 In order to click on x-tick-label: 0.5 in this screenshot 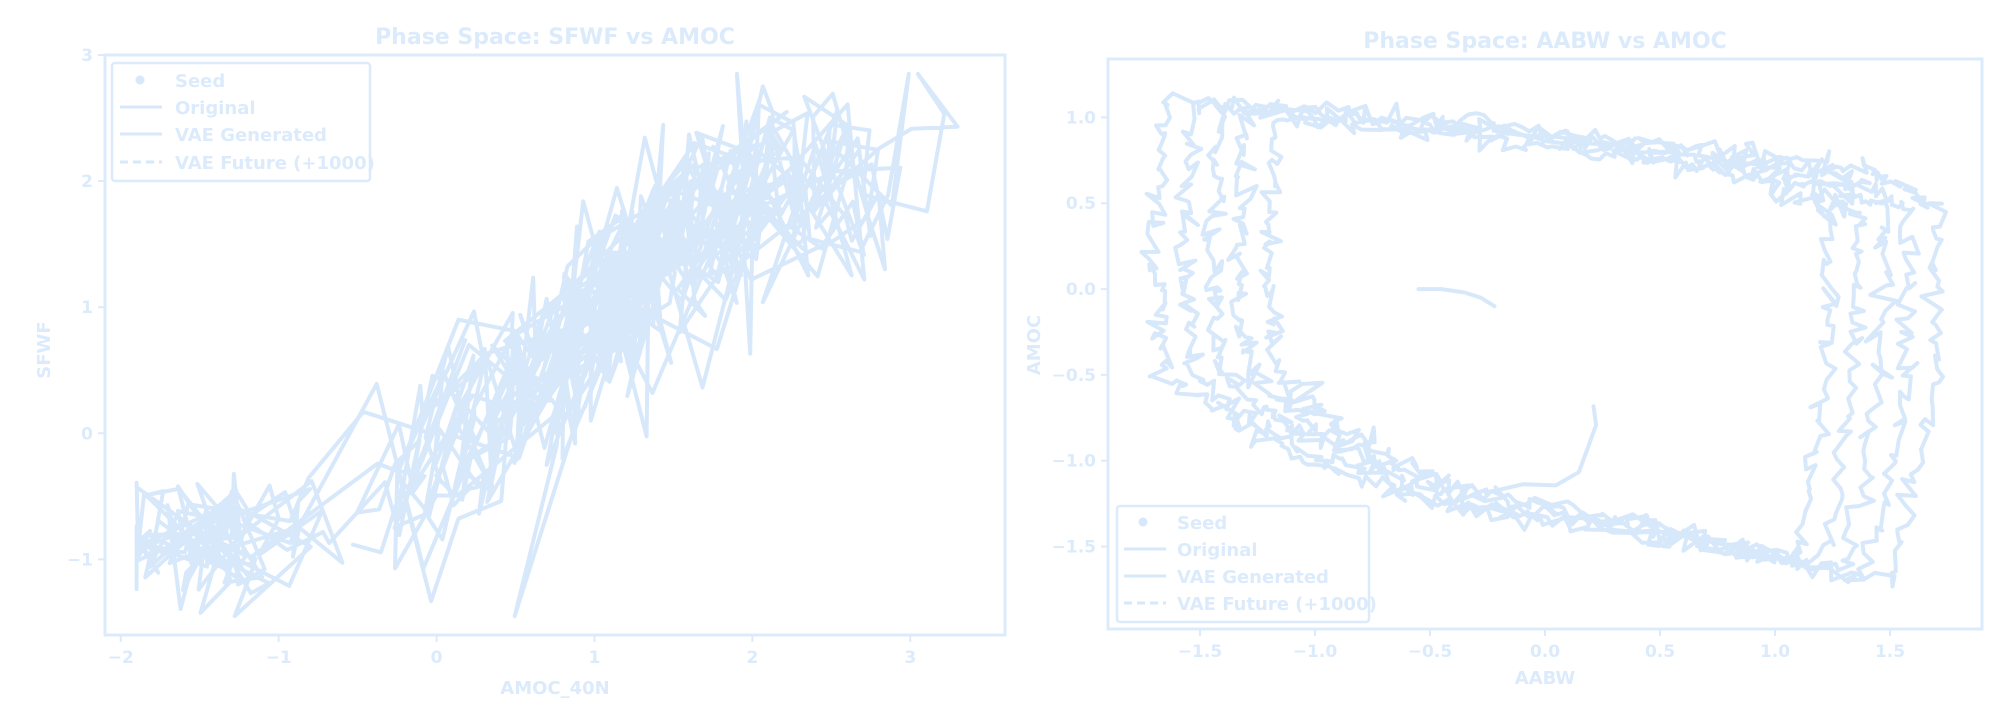, I will do `click(1660, 652)`.